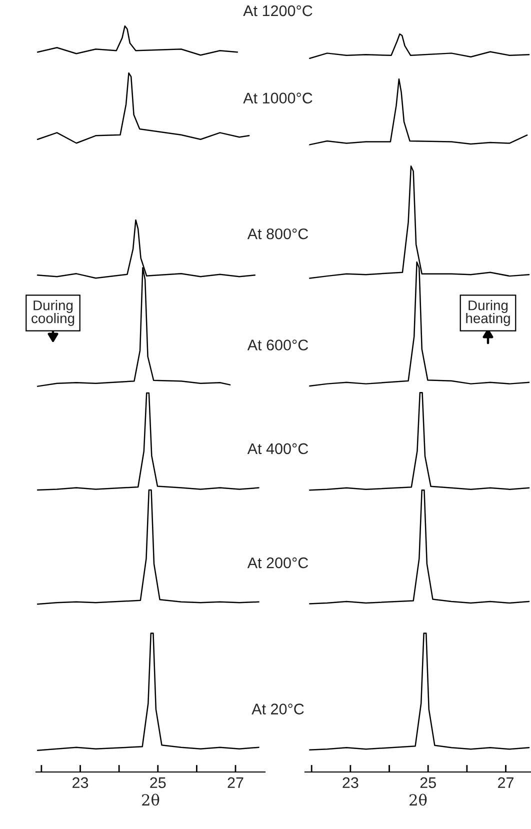 This screenshot has height=829, width=531. What do you see at coordinates (277, 98) in the screenshot?
I see `text: At 1000°C` at bounding box center [277, 98].